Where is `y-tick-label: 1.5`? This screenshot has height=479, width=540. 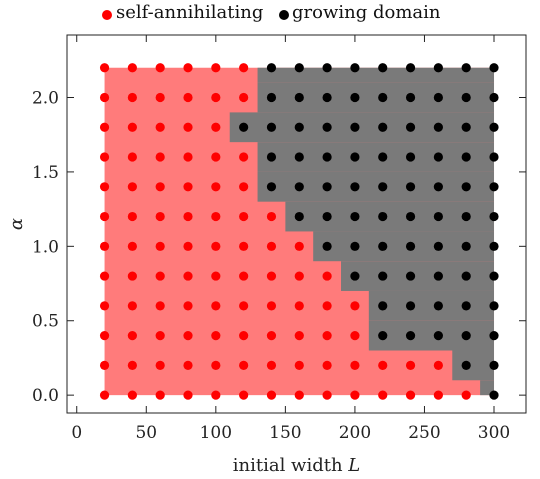 y-tick-label: 1.5 is located at coordinates (45, 173).